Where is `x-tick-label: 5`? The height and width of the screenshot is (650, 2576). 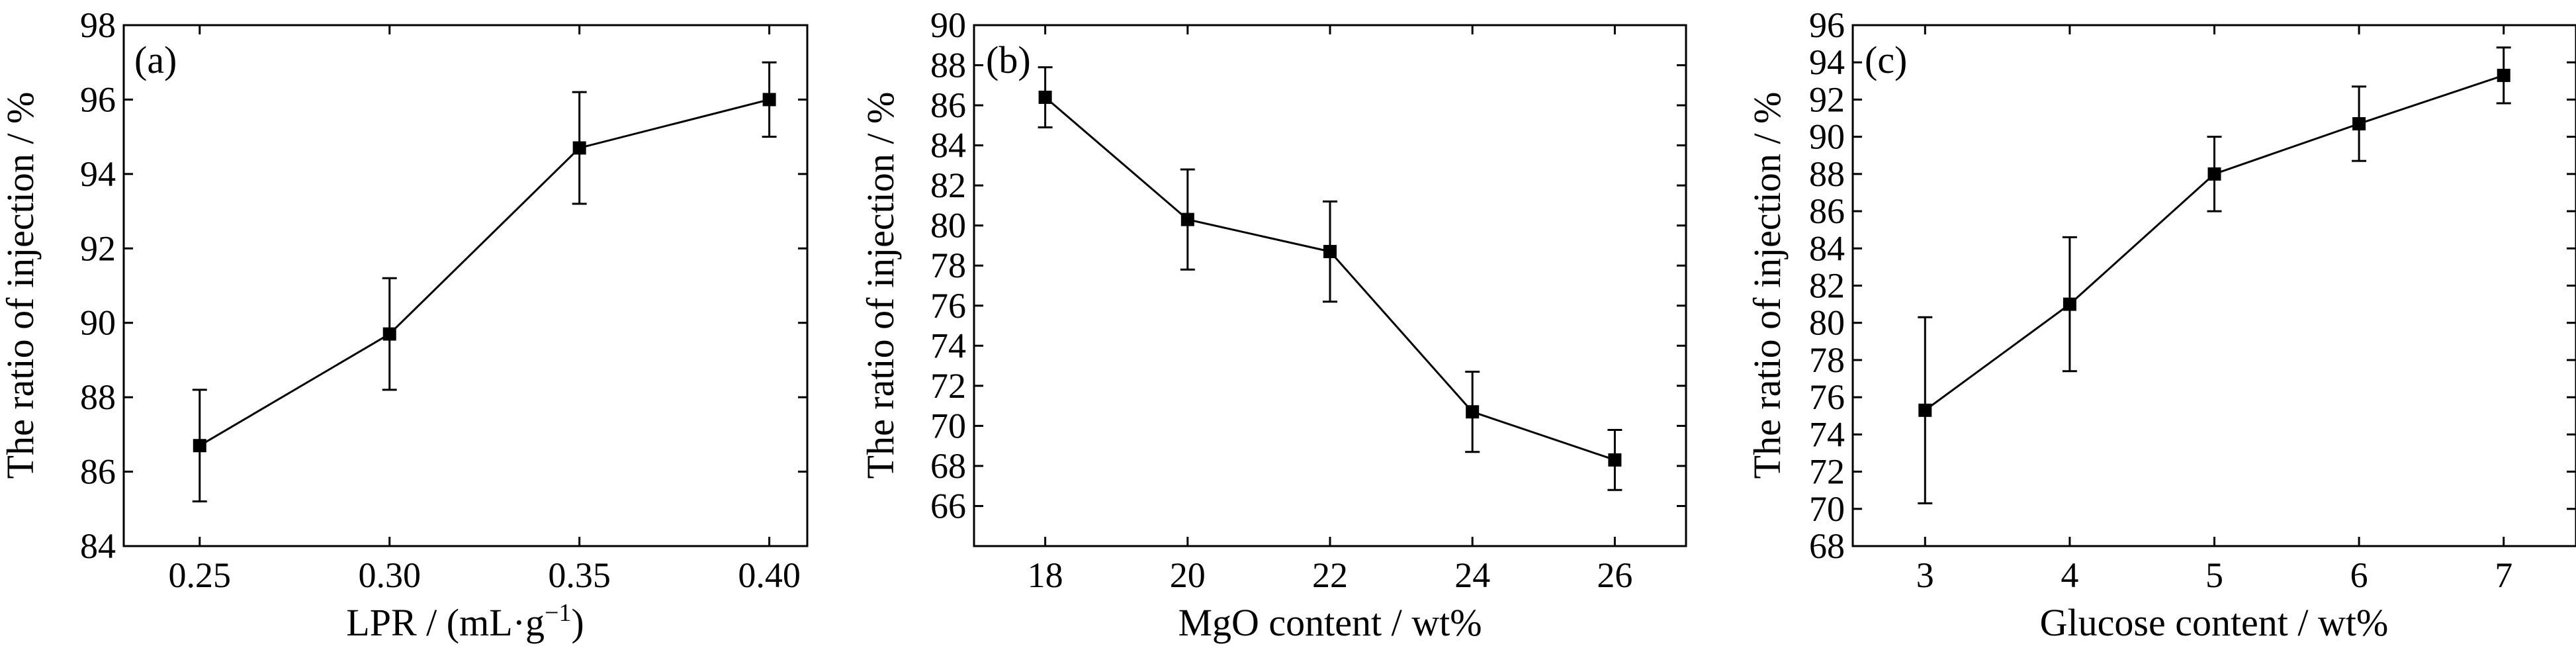 x-tick-label: 5 is located at coordinates (2214, 575).